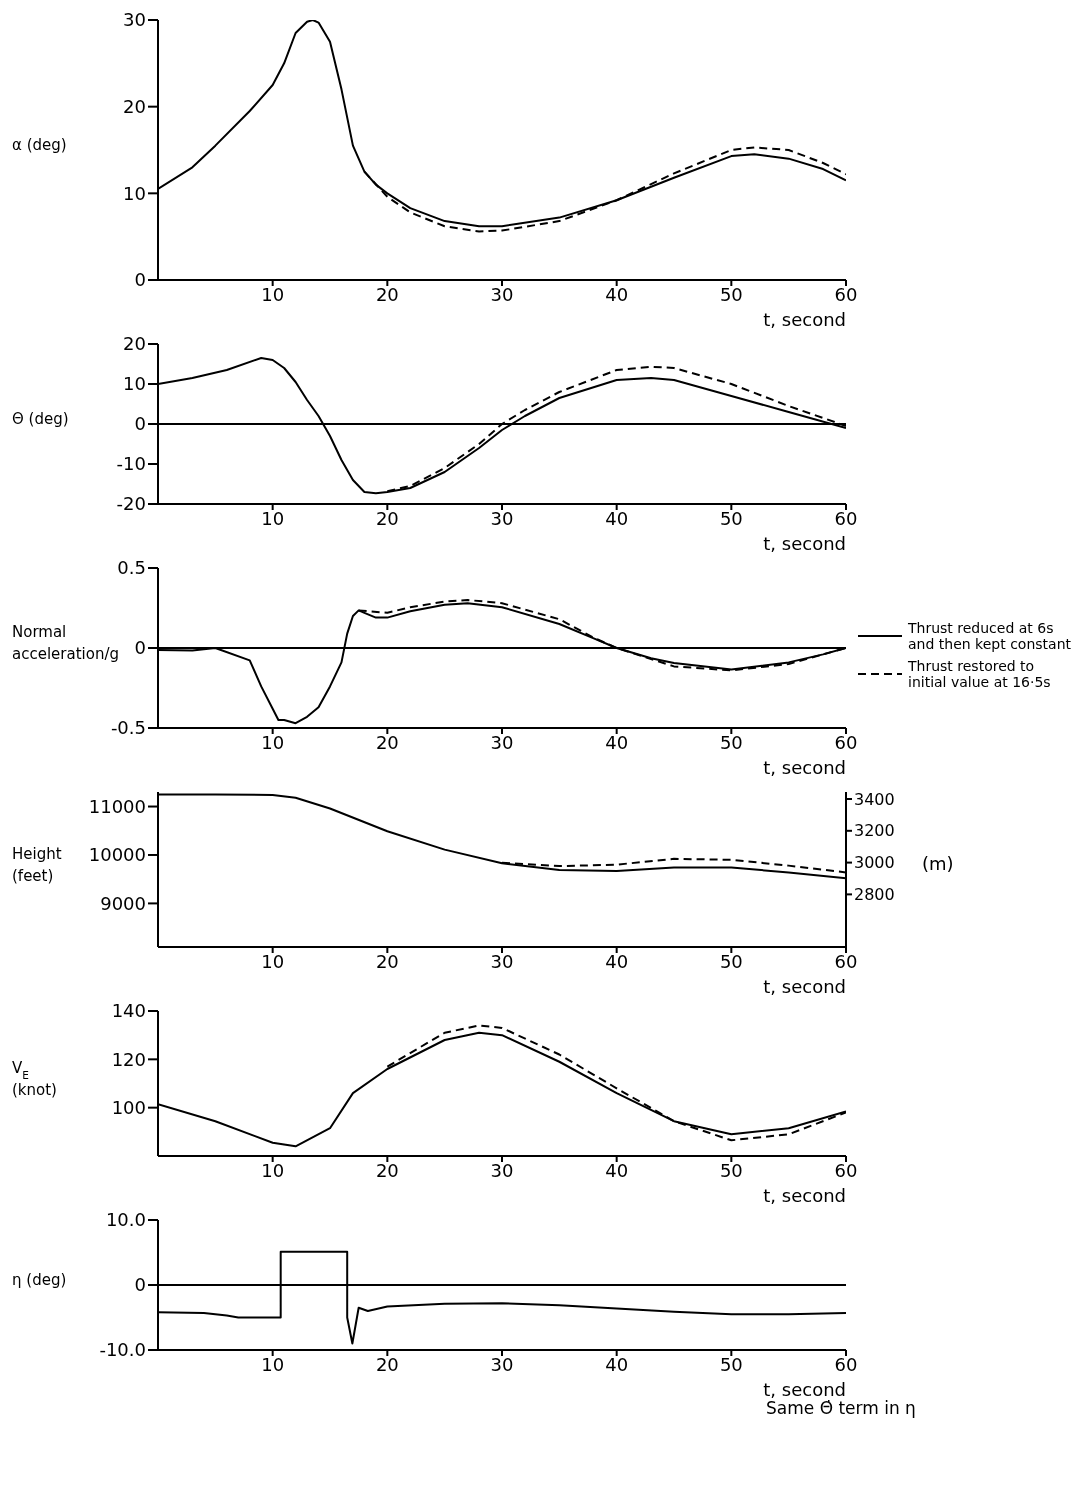  Describe the element at coordinates (128, 728) in the screenshot. I see `y-tick-label: -0.5` at that location.